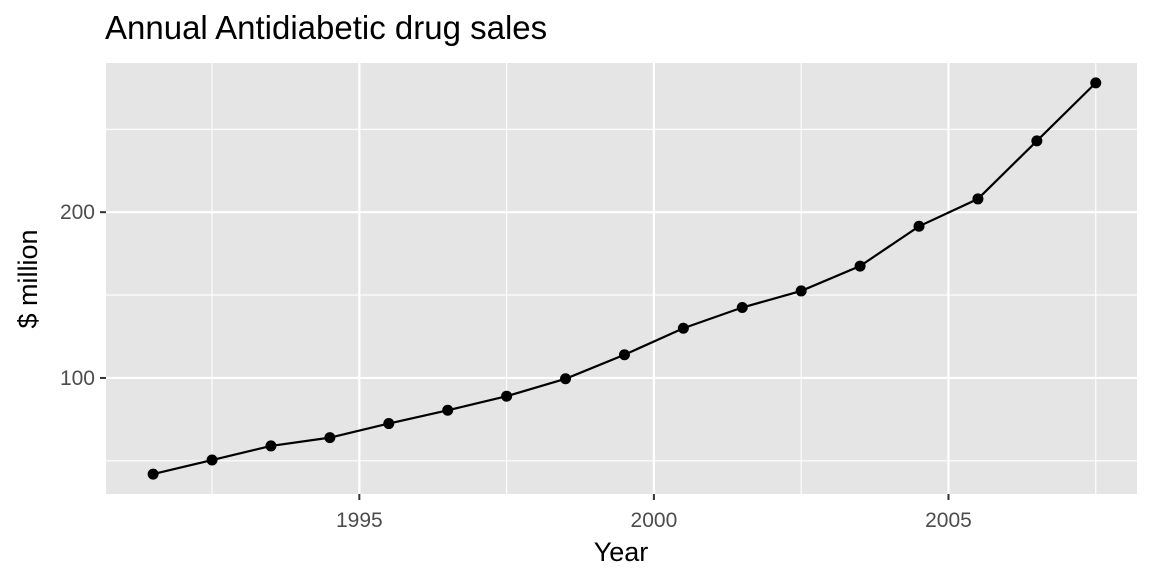  Describe the element at coordinates (621, 552) in the screenshot. I see `x-axis-title: Year` at that location.